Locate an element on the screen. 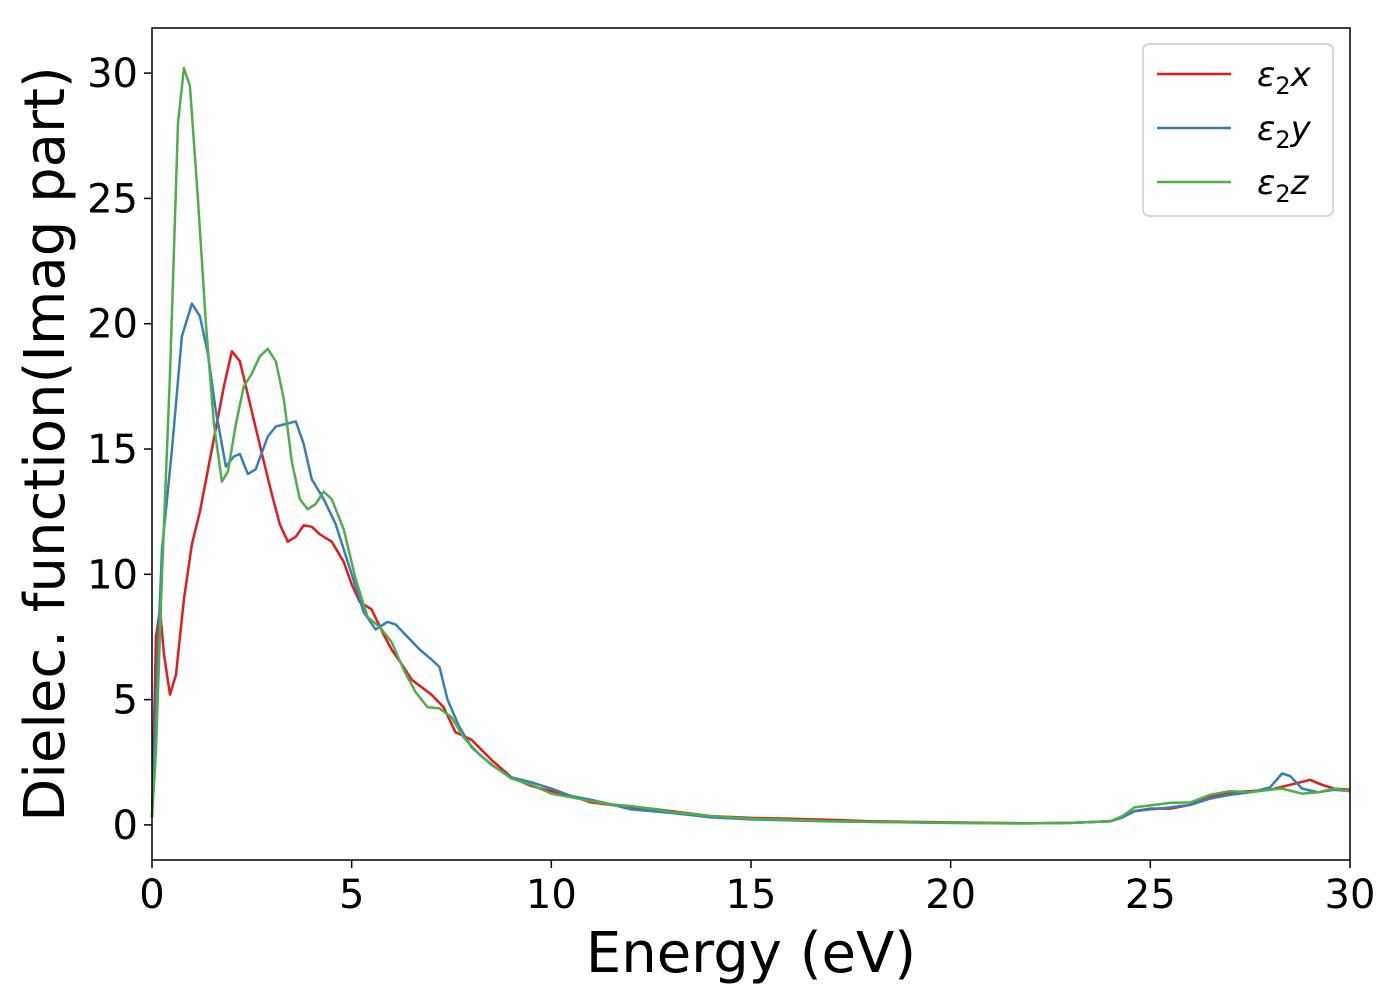 The width and height of the screenshot is (1400, 1005). x-axis-ticks: 0 5 10 15 20 25 30 is located at coordinates (757, 889).